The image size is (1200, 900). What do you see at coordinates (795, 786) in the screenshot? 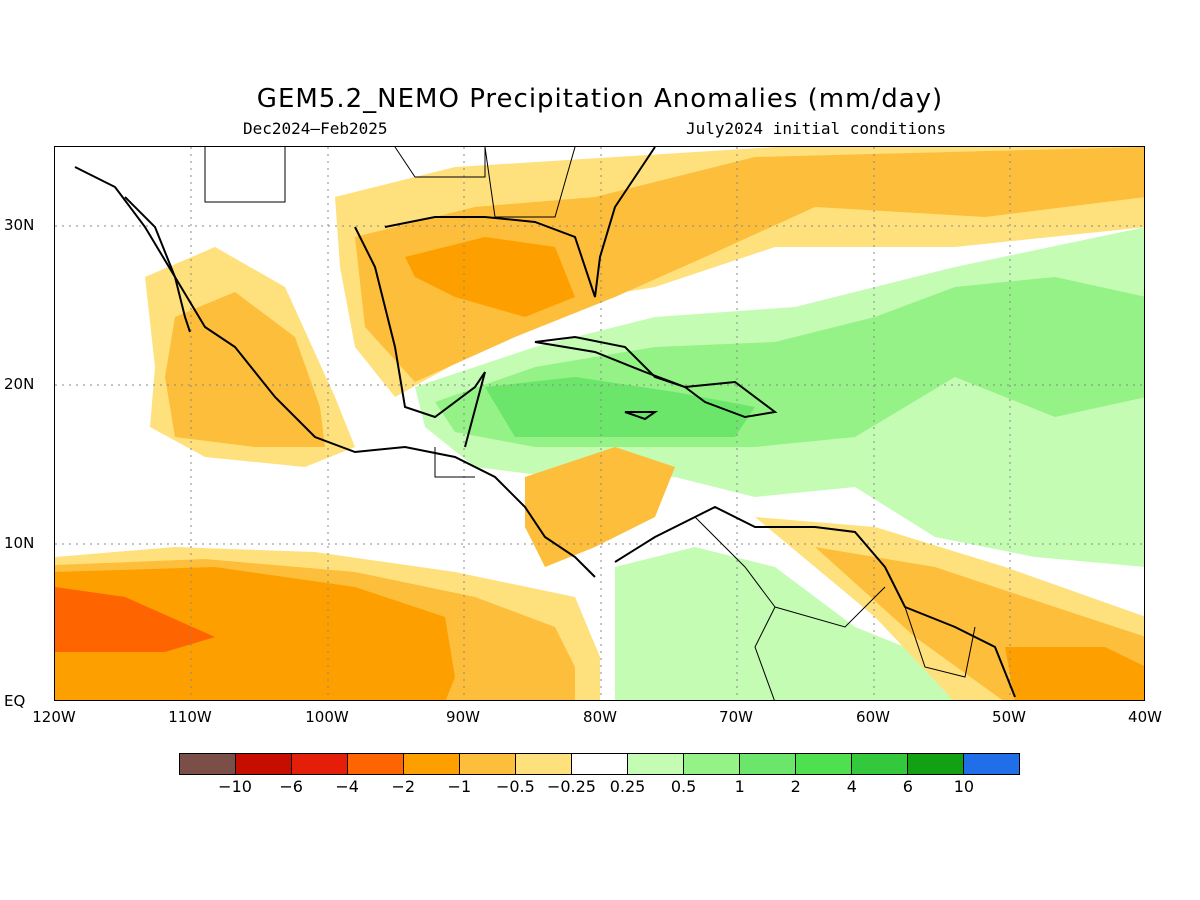
I see `legend-label: 2` at bounding box center [795, 786].